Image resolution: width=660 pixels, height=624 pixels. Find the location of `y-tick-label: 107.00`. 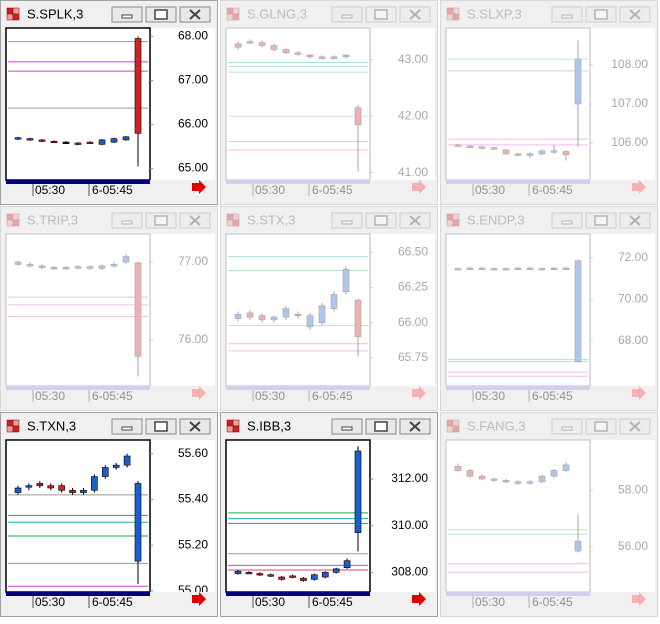

y-tick-label: 107.00 is located at coordinates (629, 103).